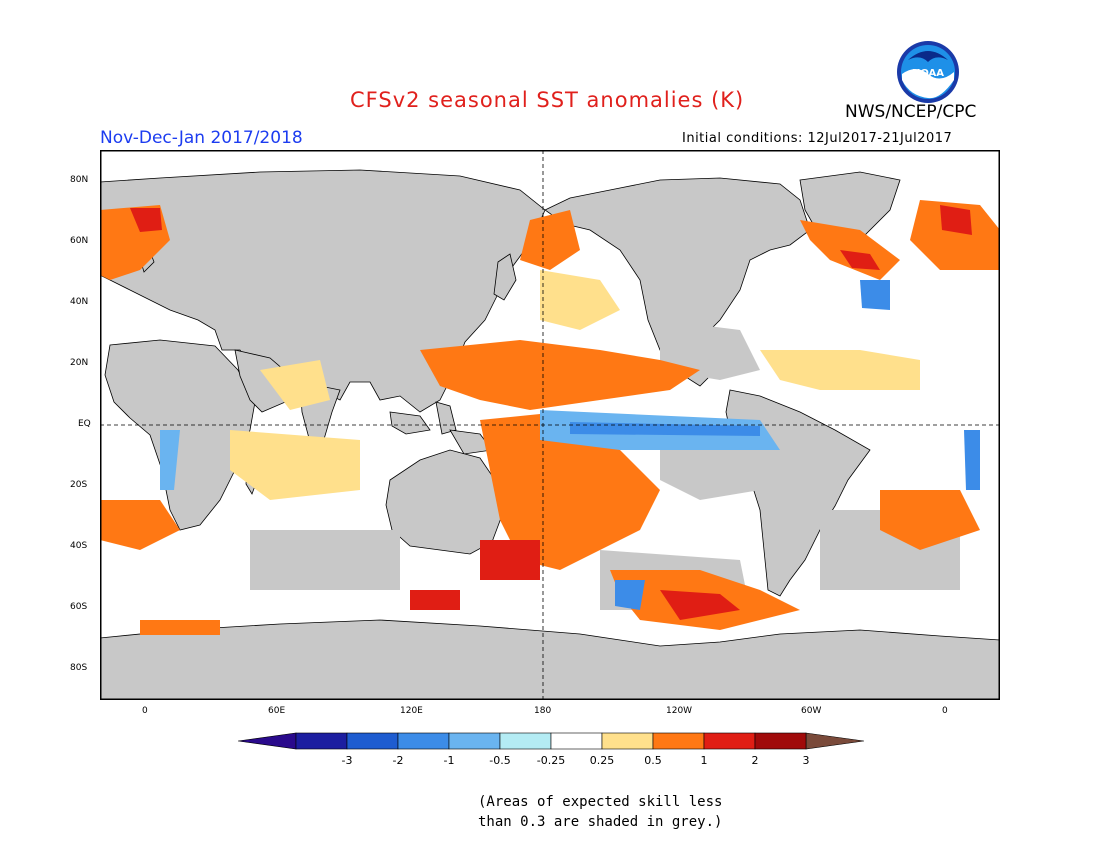  I want to click on noaa-logo-text: NOAA, so click(928, 73).